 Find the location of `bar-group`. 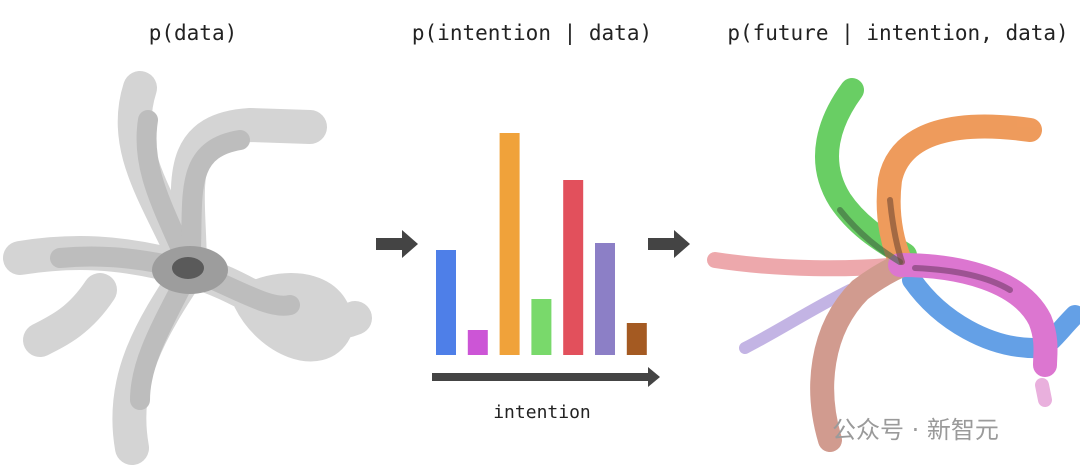

bar-group is located at coordinates (541, 244).